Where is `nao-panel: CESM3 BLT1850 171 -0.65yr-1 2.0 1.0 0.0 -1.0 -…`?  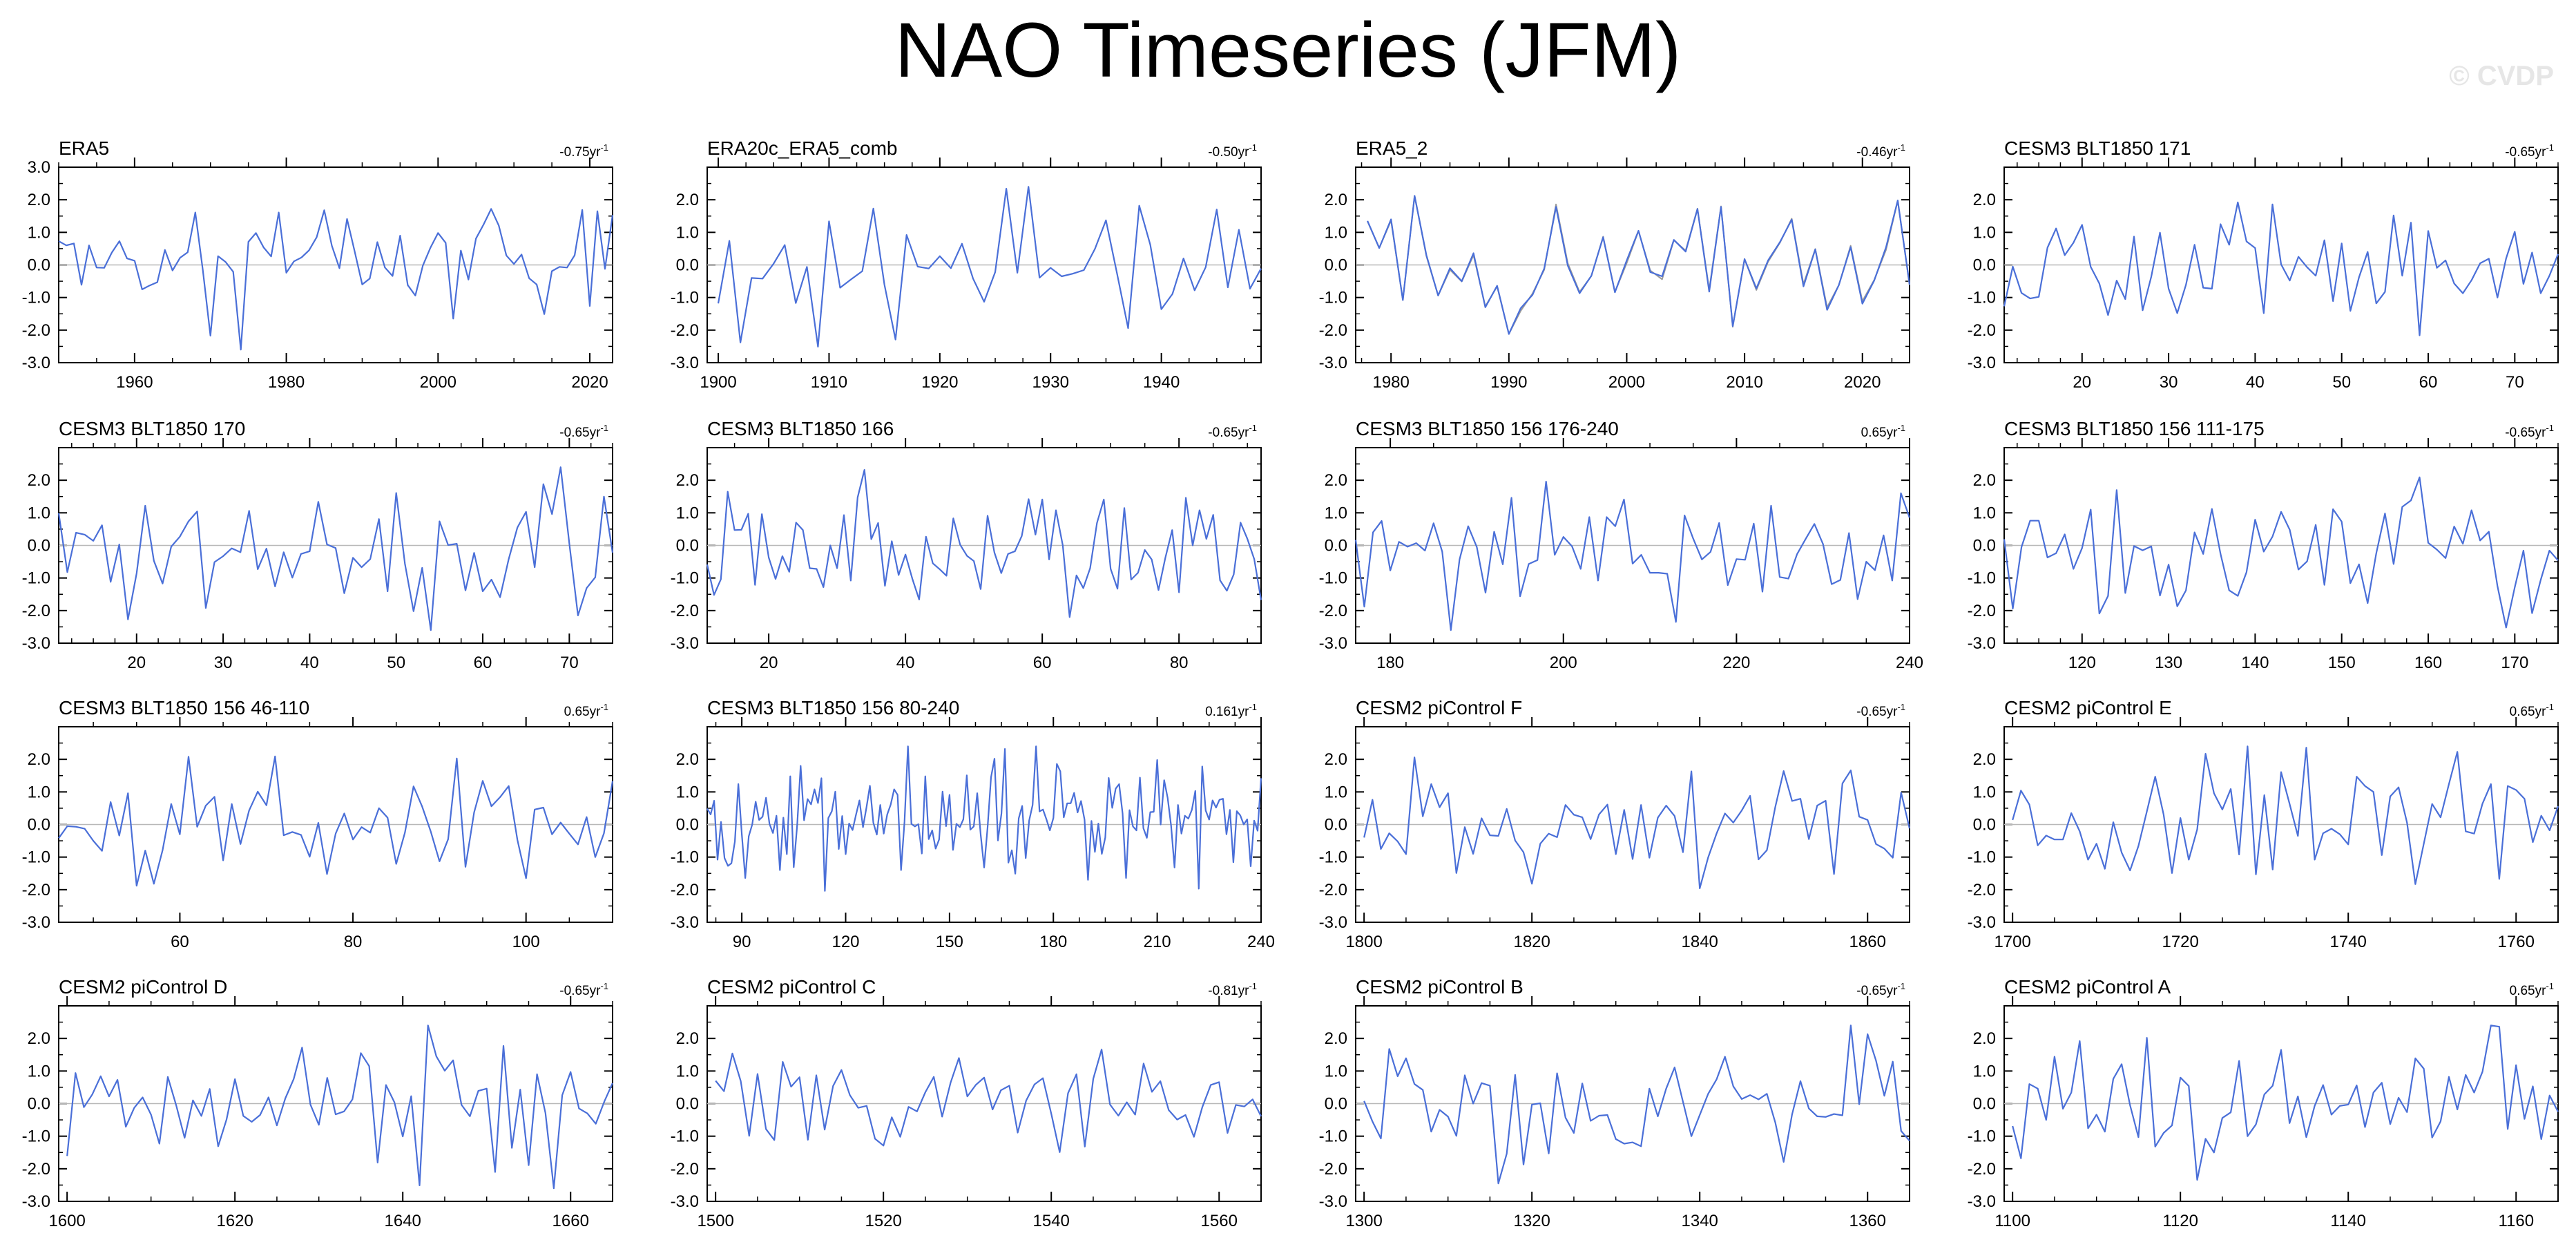
nao-panel: CESM3 BLT1850 171 -0.65yr-1 2.0 1.0 0.0 -1.0 -… is located at coordinates (2263, 264).